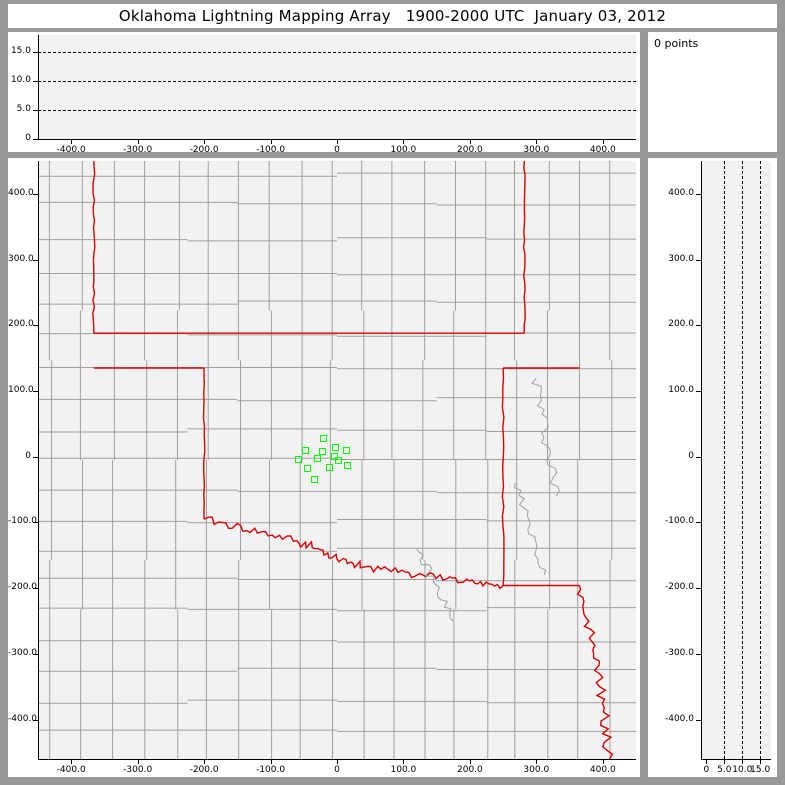  What do you see at coordinates (337, 87) in the screenshot?
I see `time-height-plot-area` at bounding box center [337, 87].